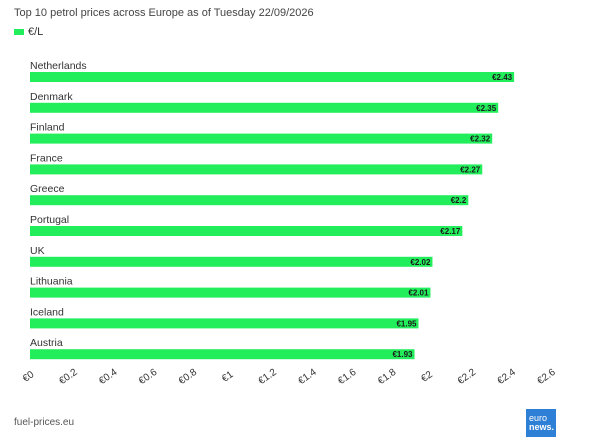 The width and height of the screenshot is (600, 439). I want to click on category-label: Denmark, so click(51, 97).